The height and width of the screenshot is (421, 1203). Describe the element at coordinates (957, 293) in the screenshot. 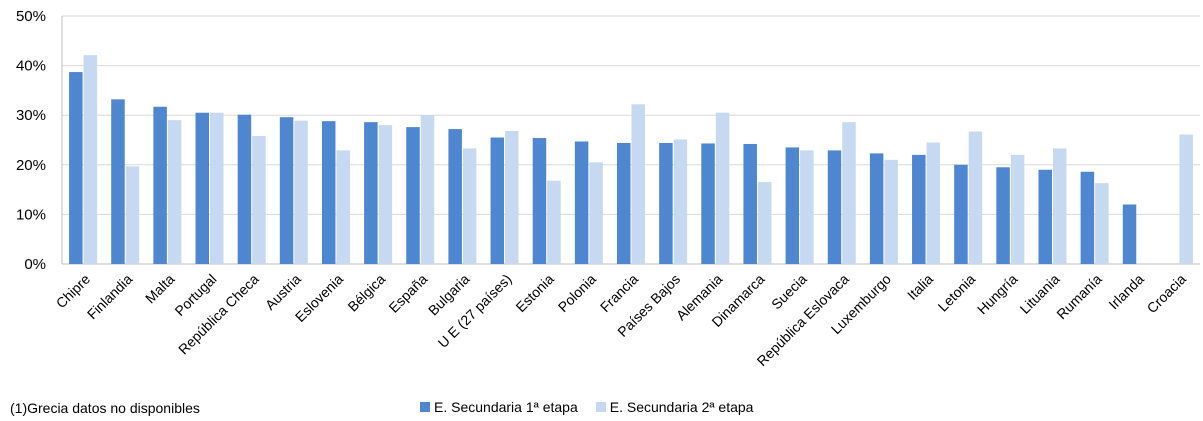

I see `x-tick-label: Letonia` at that location.